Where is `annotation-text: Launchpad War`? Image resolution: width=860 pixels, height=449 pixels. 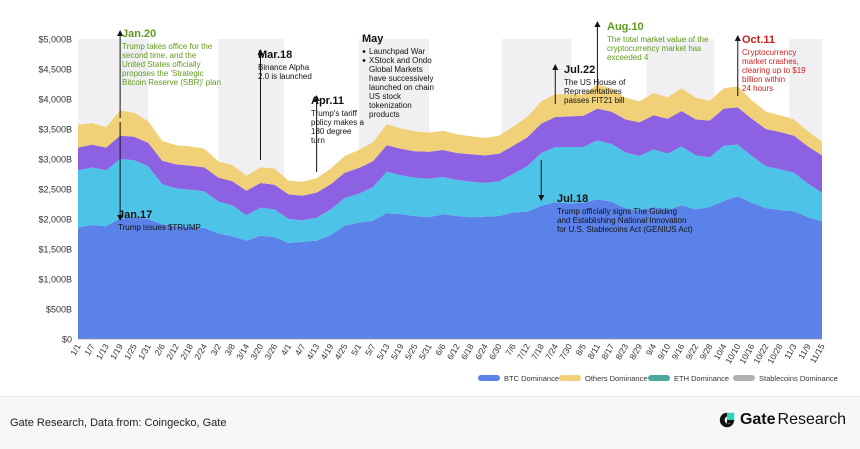
annotation-text: Launchpad War is located at coordinates (397, 51).